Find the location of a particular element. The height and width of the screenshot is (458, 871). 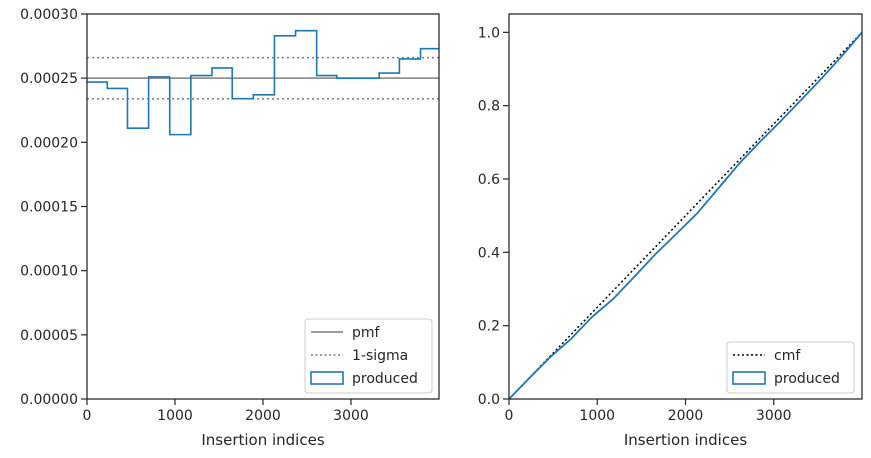

y-tick-label: 0.00020 is located at coordinates (49, 143).